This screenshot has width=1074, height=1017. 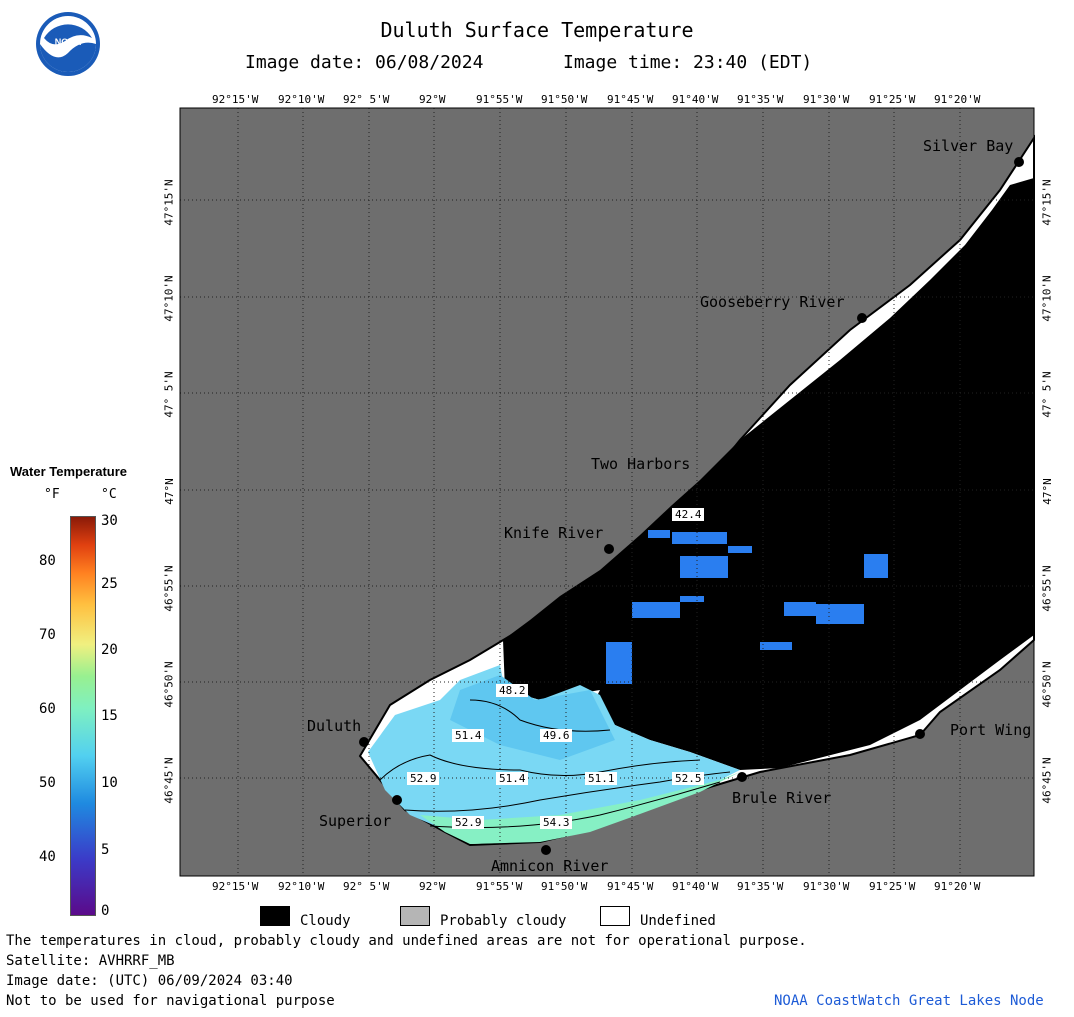 What do you see at coordinates (782, 798) in the screenshot?
I see `place-brule-river: Brule River` at bounding box center [782, 798].